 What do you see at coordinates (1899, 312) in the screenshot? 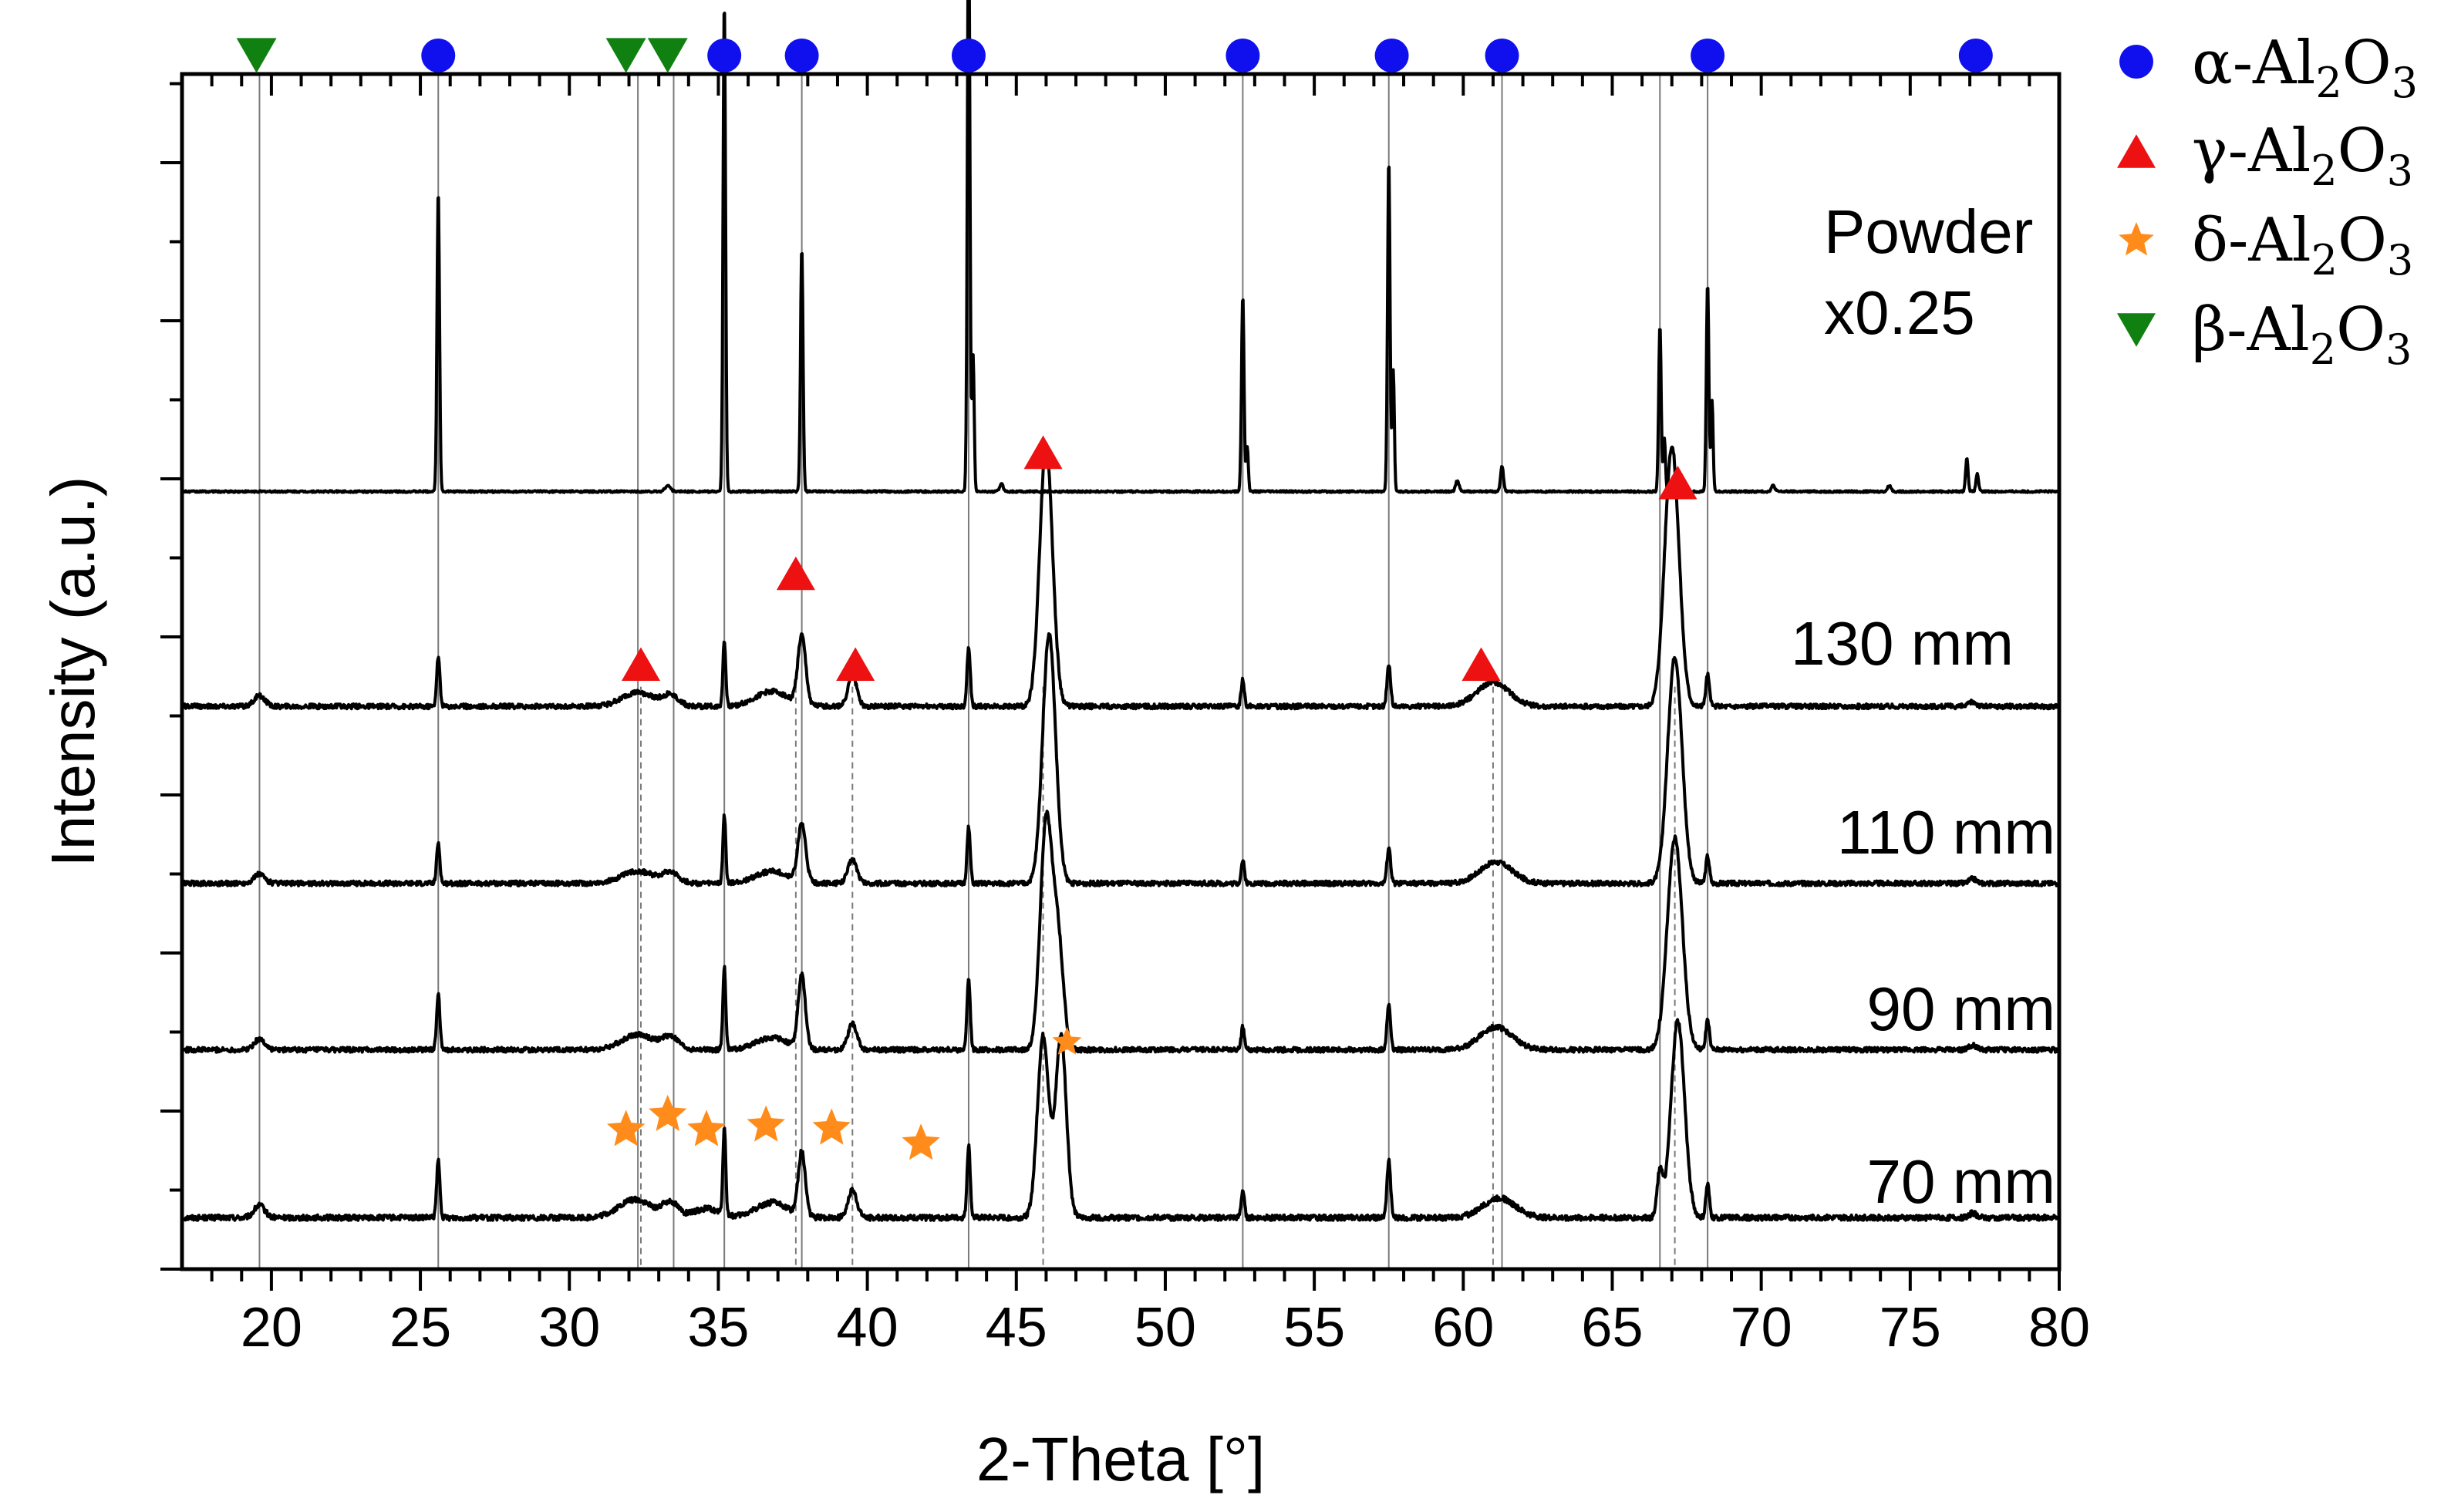
I see `trace-label-powder-scale: x0.25` at bounding box center [1899, 312].